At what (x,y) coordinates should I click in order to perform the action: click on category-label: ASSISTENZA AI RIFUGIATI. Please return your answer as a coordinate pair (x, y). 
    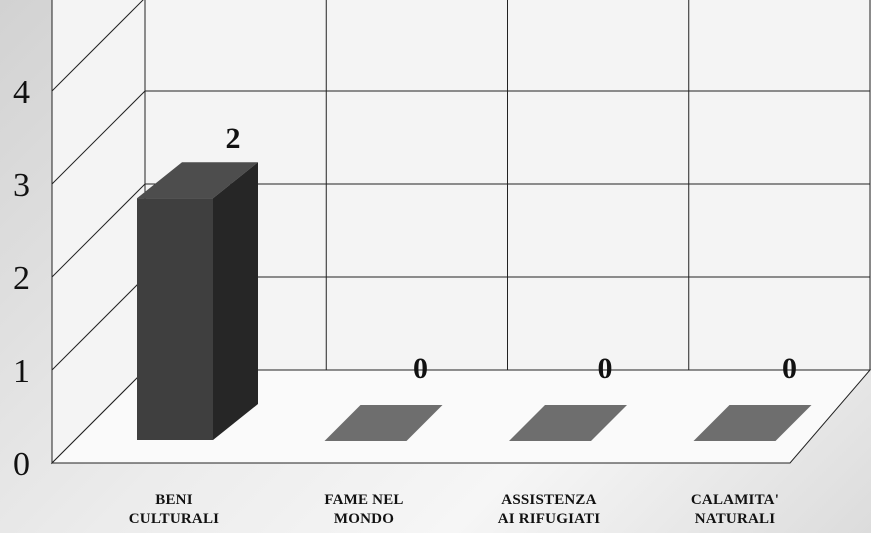
    Looking at the image, I should click on (549, 509).